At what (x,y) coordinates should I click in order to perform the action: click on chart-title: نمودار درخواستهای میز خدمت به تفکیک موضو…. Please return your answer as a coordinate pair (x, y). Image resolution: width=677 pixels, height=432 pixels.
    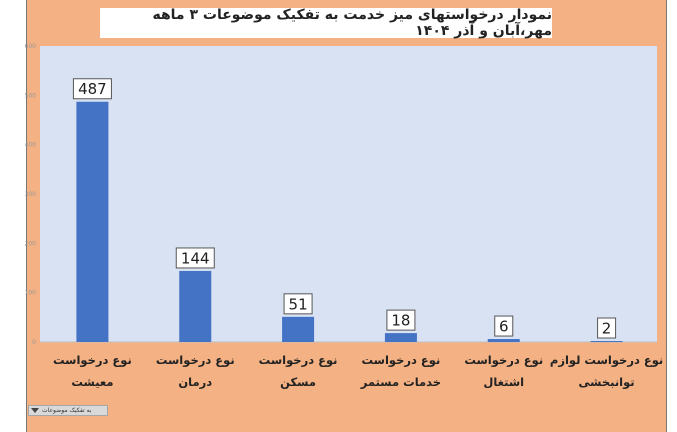
    Looking at the image, I should click on (326, 23).